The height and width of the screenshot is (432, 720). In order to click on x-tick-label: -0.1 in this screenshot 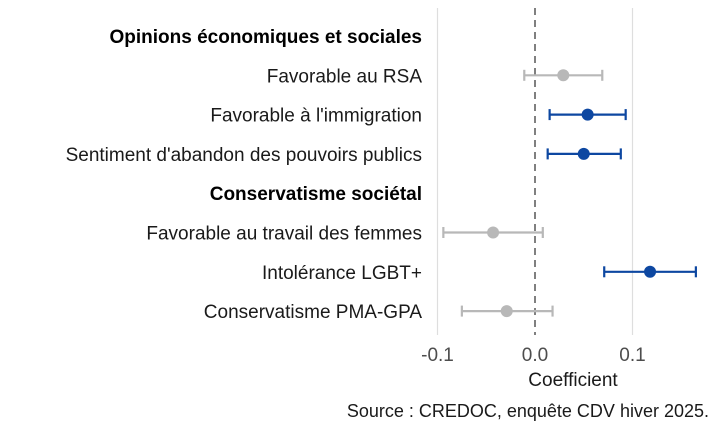, I will do `click(437, 355)`.